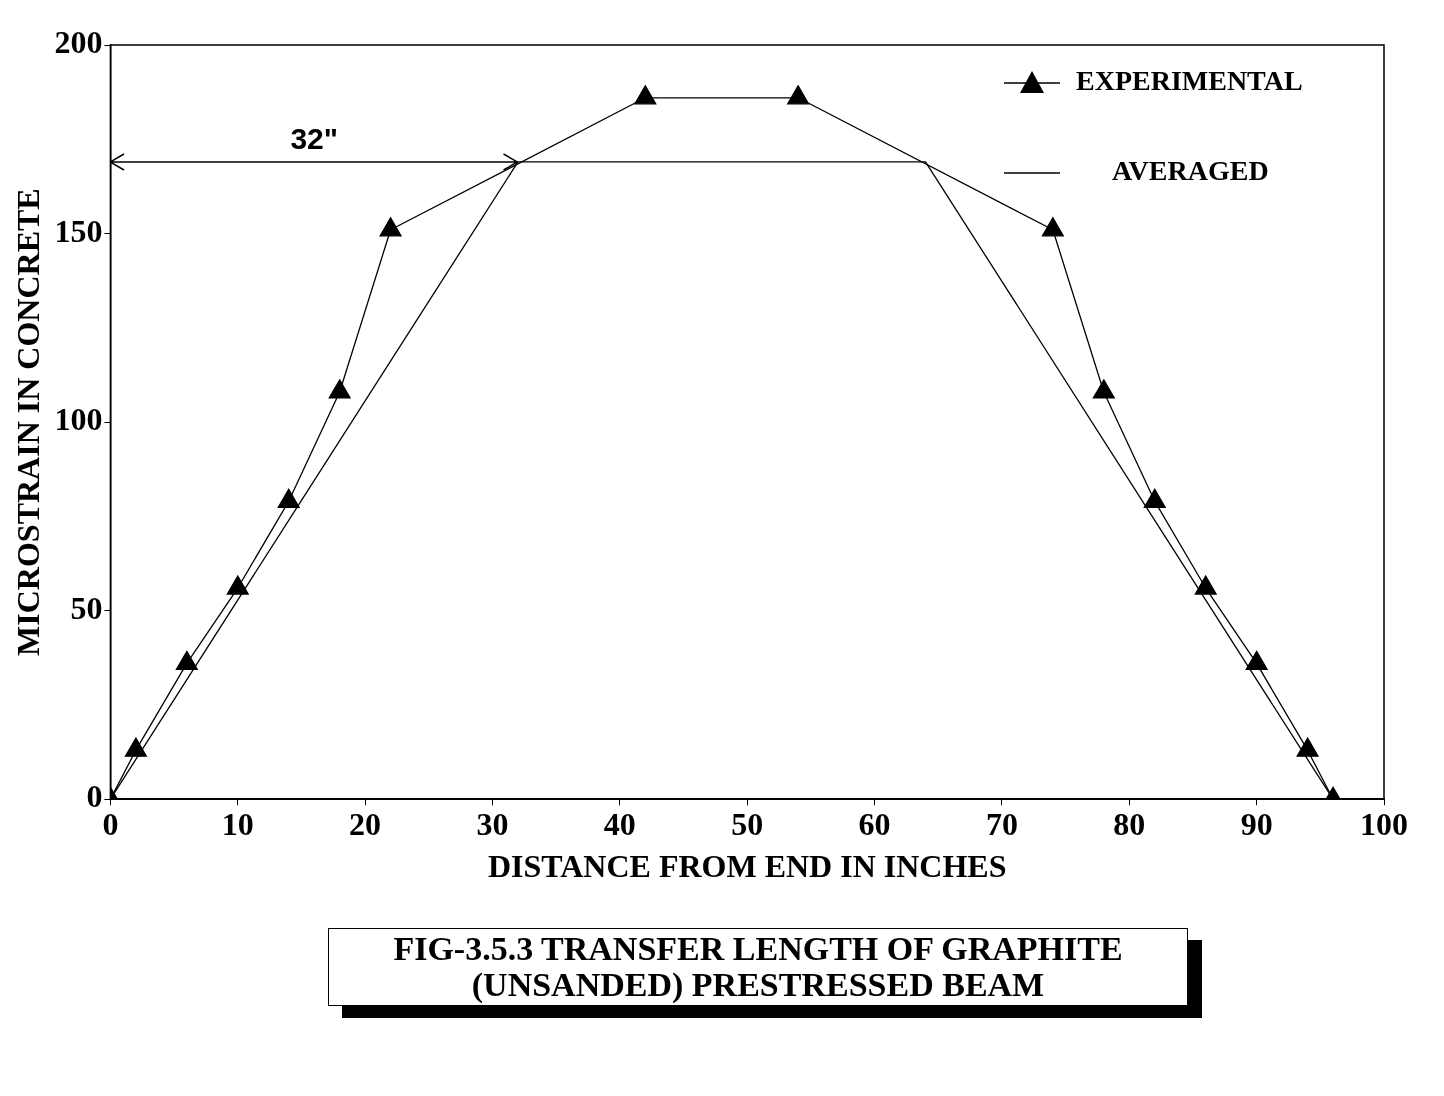 The width and height of the screenshot is (1444, 1096). Describe the element at coordinates (1129, 823) in the screenshot. I see `x-tick-label: 80` at that location.